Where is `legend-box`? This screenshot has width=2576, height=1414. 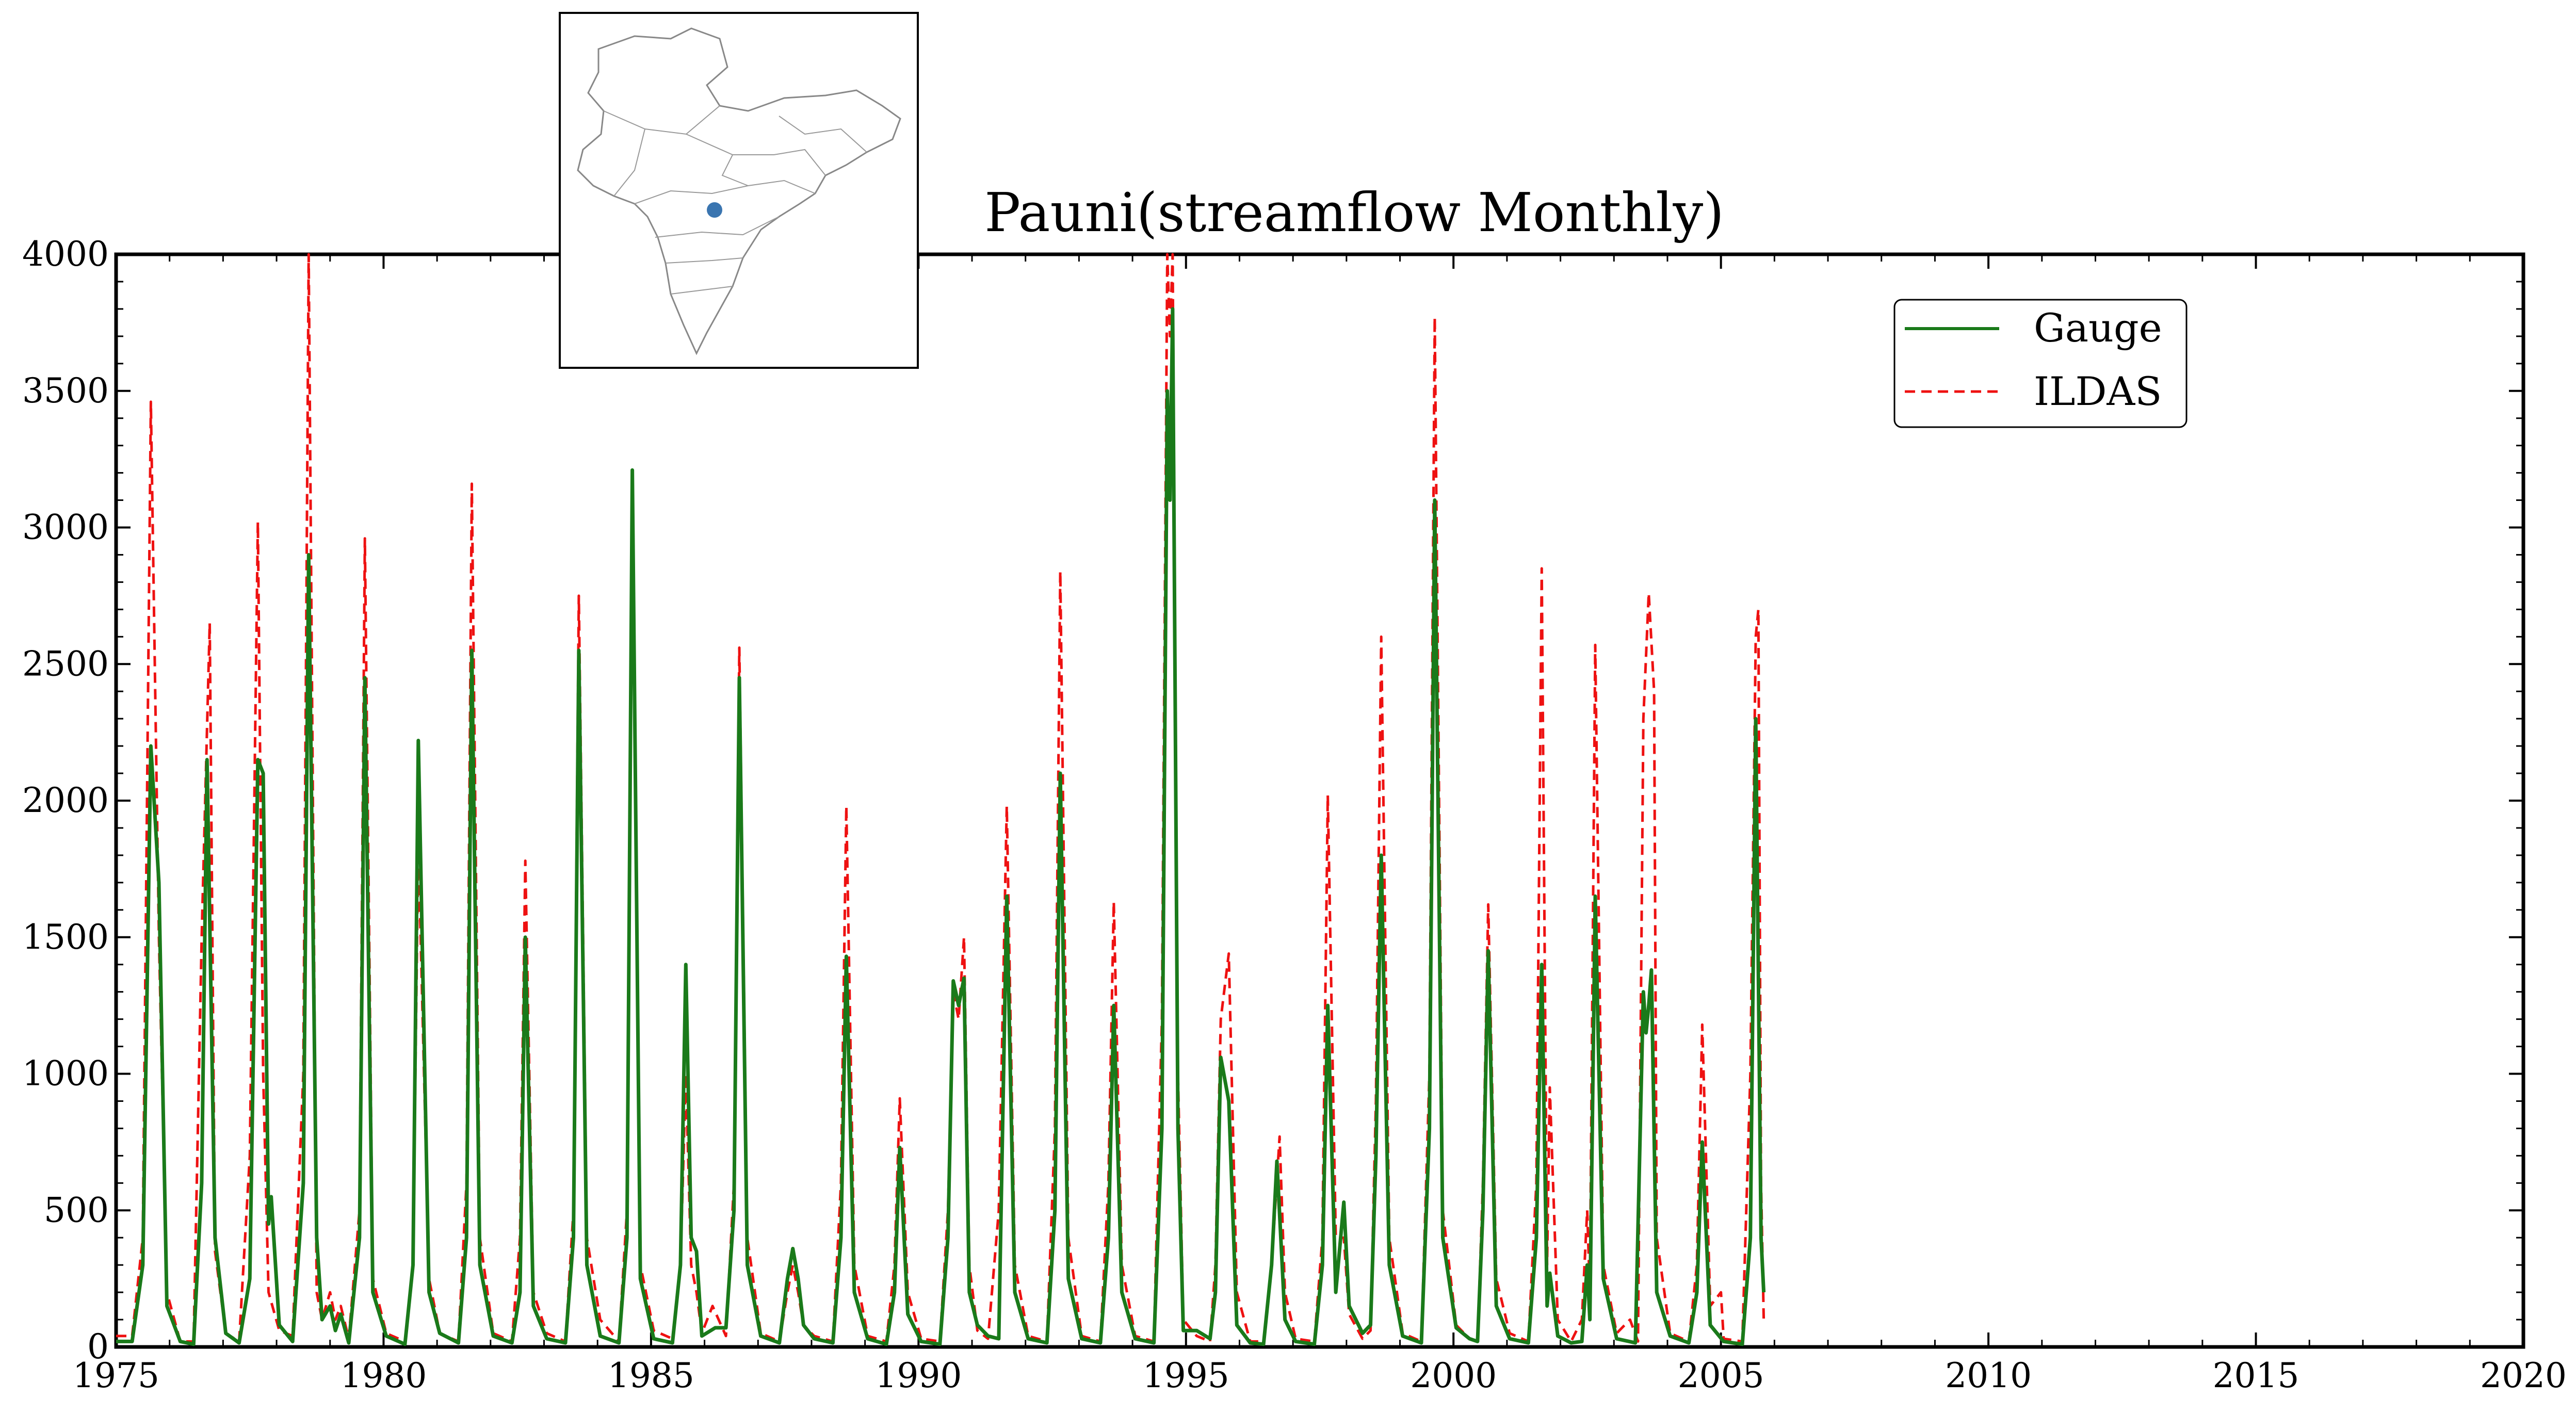
legend-box is located at coordinates (2040, 363).